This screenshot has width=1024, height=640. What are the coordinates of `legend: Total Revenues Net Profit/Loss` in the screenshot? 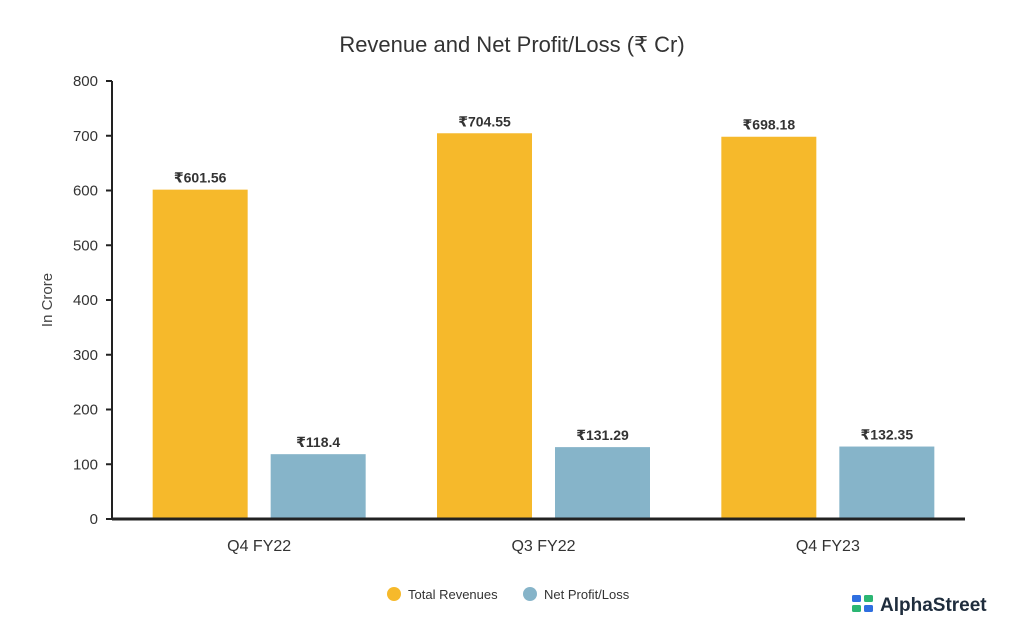 It's located at (508, 594).